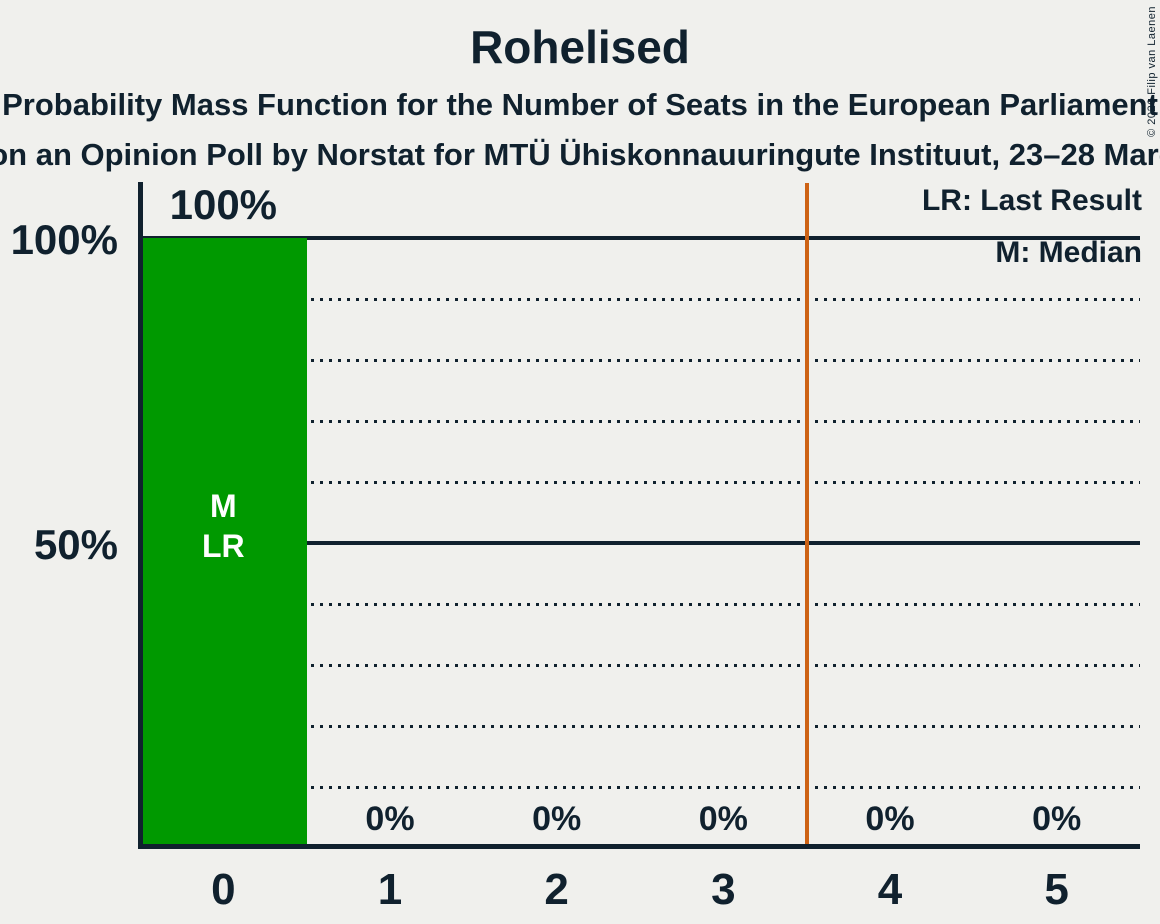 The image size is (1160, 924). Describe the element at coordinates (1056, 889) in the screenshot. I see `x-axis-tick-label-5: 5` at that location.